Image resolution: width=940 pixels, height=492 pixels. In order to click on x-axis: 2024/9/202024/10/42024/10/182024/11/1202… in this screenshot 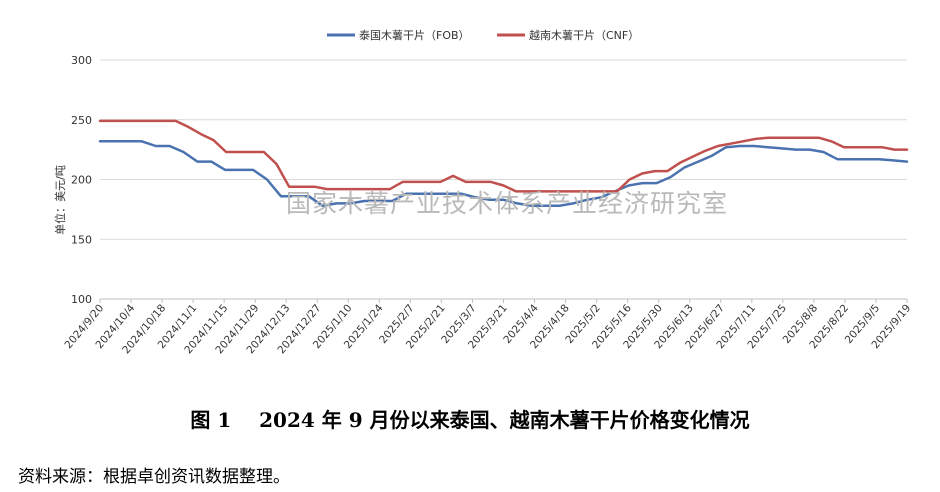, I will do `click(487, 327)`.